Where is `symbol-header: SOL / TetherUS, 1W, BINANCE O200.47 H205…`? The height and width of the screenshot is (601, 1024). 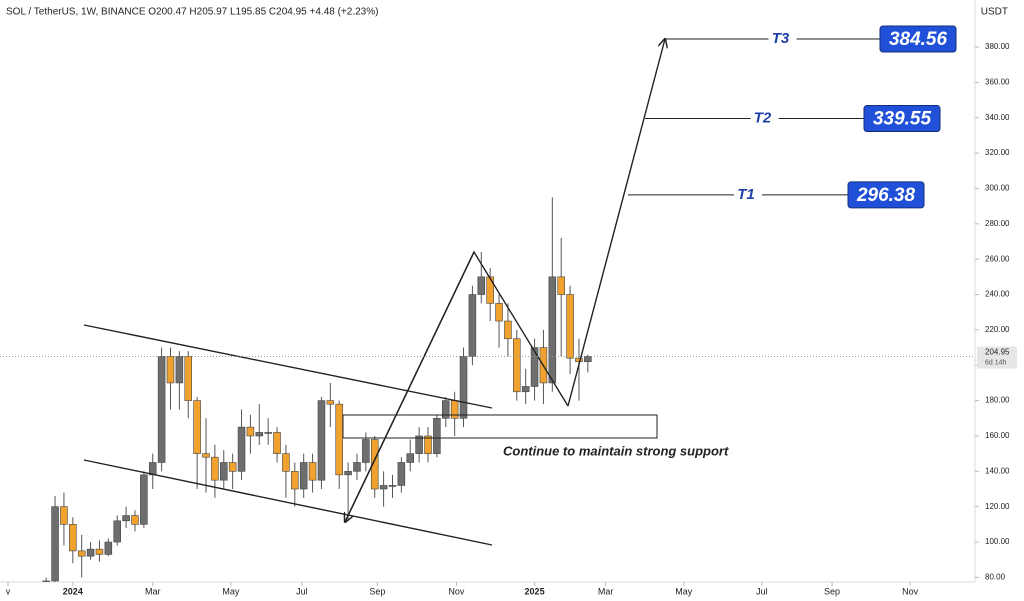
symbol-header: SOL / TetherUS, 1W, BINANCE O200.47 H205… is located at coordinates (192, 12).